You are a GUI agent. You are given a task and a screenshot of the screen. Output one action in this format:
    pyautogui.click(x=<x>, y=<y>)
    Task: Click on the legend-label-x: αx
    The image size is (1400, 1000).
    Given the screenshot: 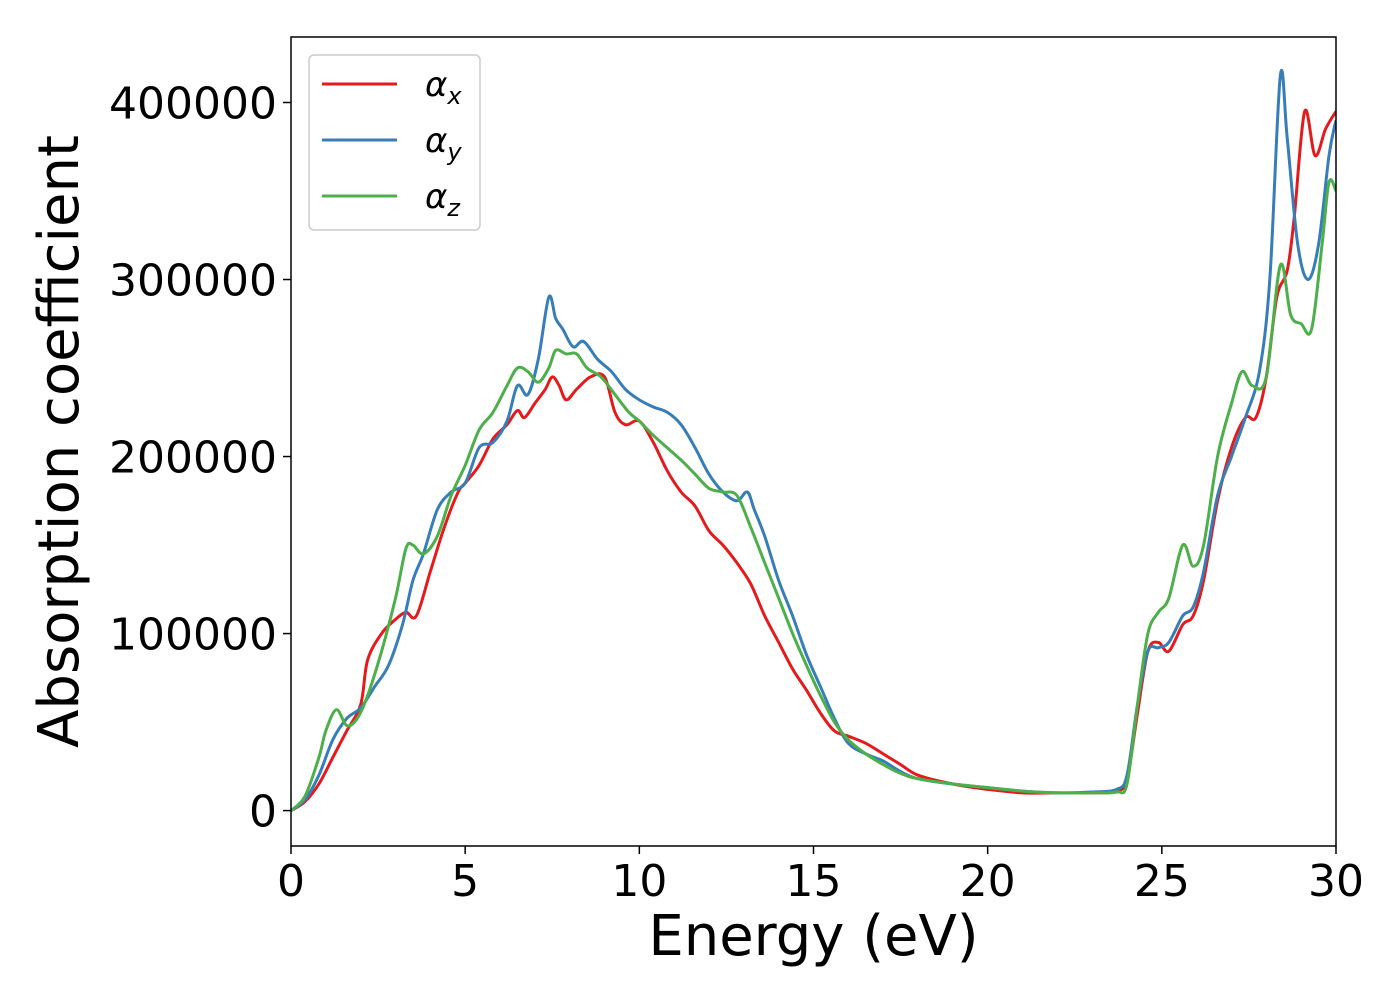 What is the action you would take?
    pyautogui.click(x=443, y=87)
    